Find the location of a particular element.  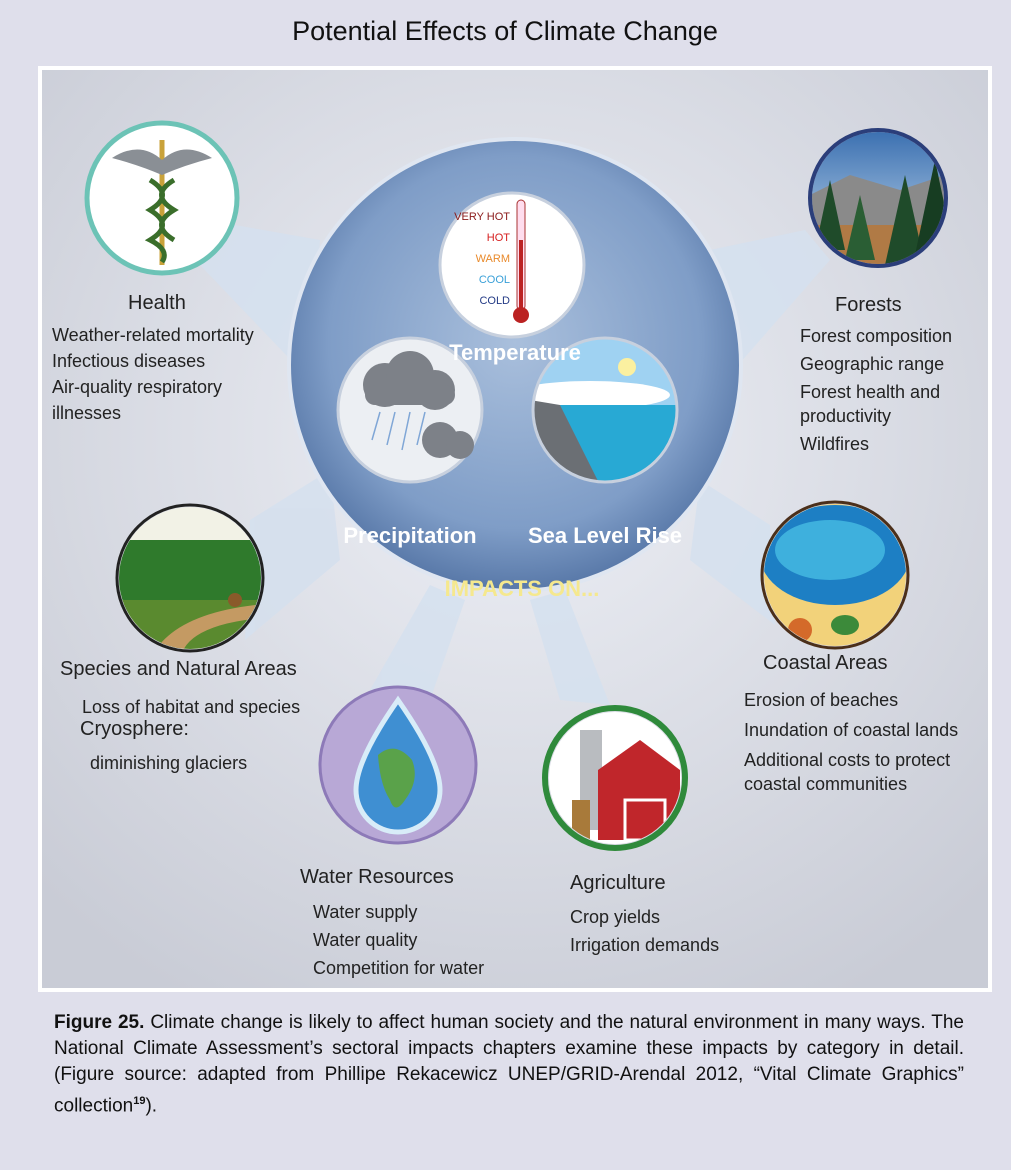

sector-title: Agriculture is located at coordinates (618, 883).